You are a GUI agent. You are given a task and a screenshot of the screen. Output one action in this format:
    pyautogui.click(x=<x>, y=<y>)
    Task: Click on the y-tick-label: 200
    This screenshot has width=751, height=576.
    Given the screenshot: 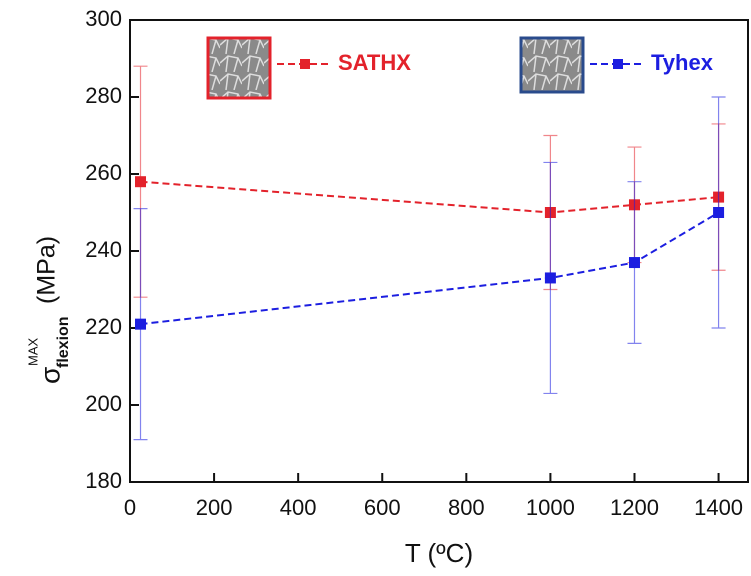 What is the action you would take?
    pyautogui.click(x=103, y=403)
    